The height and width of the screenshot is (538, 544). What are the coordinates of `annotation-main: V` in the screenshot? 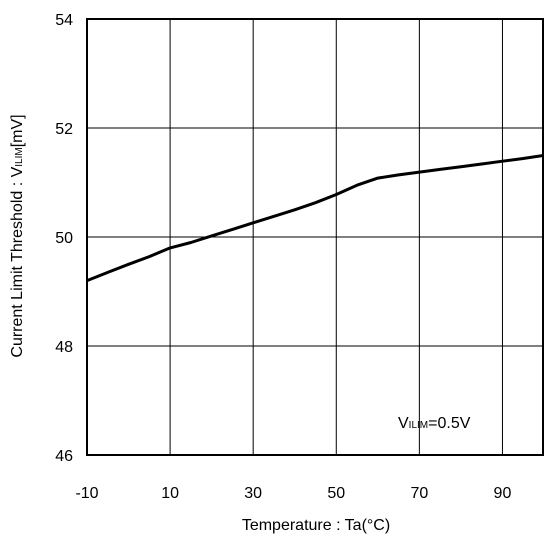 It's located at (403, 423).